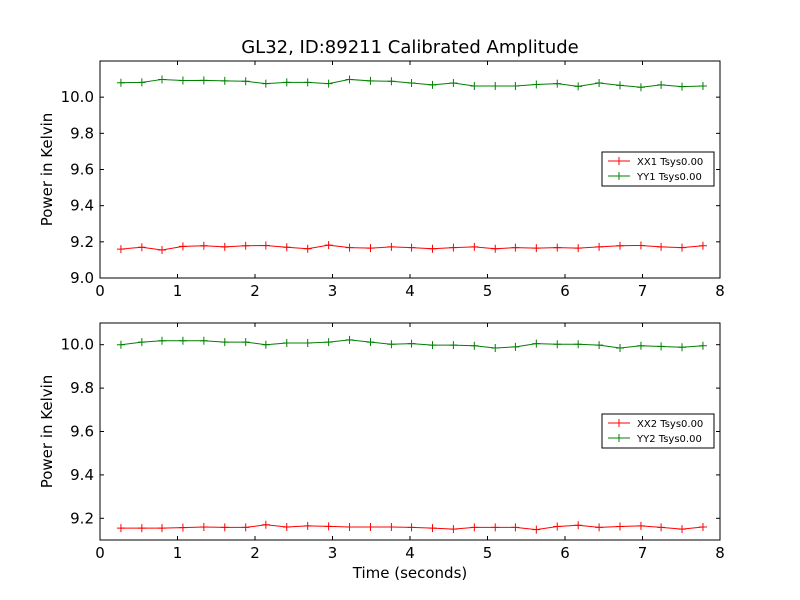  I want to click on y-axis-label: Power in Kelvin, so click(47, 170).